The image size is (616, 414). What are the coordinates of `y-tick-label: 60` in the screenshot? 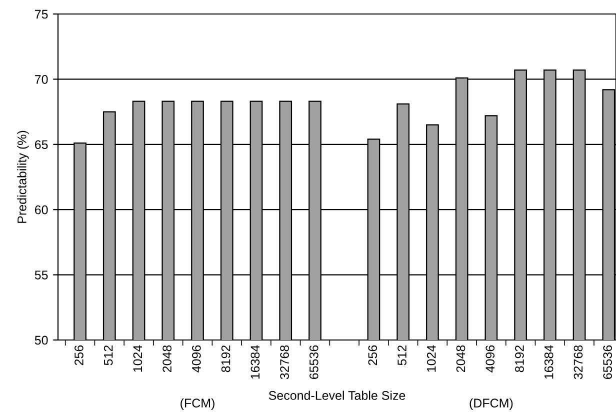 It's located at (41, 209).